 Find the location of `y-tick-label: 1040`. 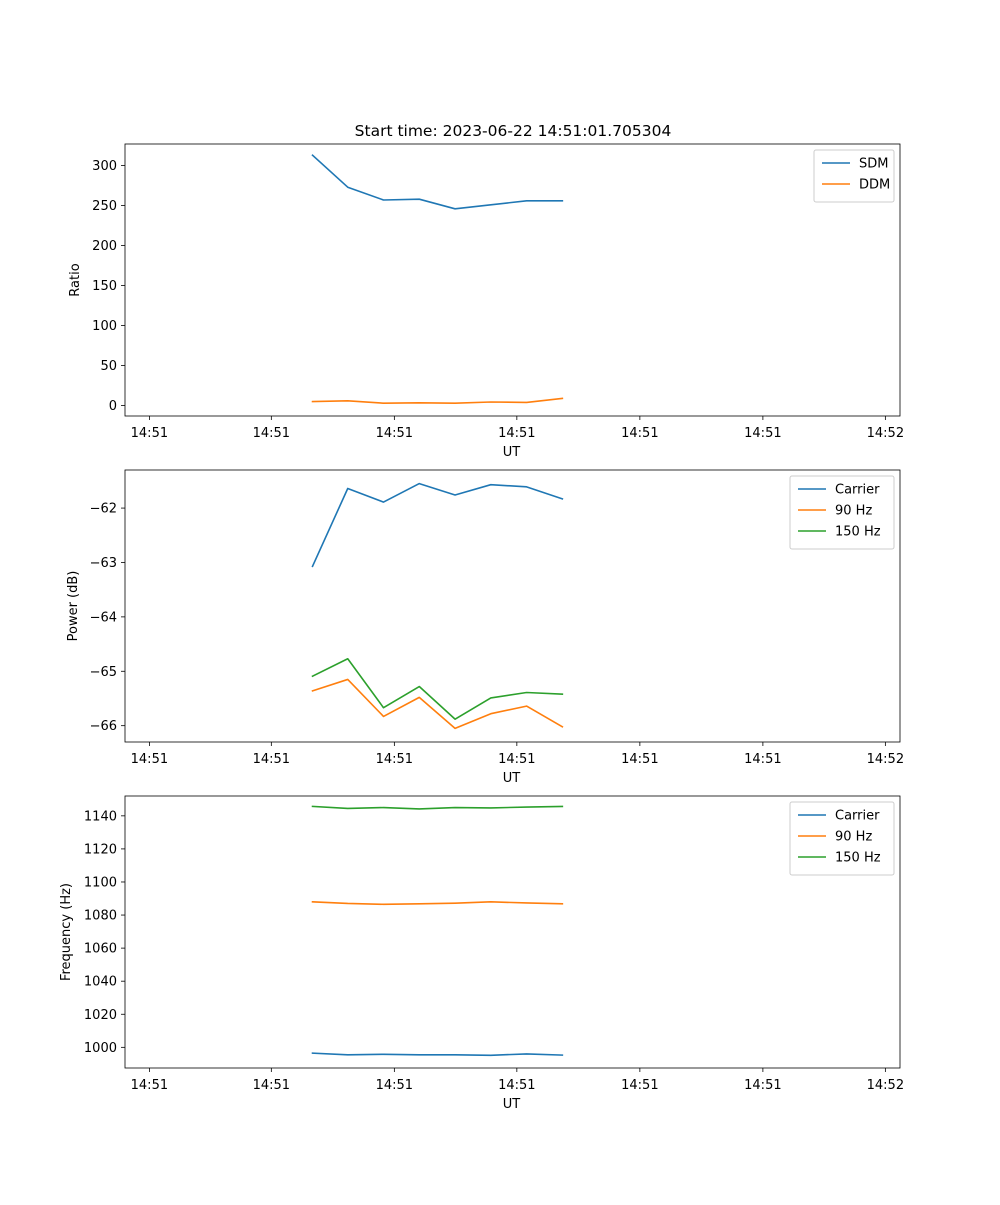

y-tick-label: 1040 is located at coordinates (100, 982).